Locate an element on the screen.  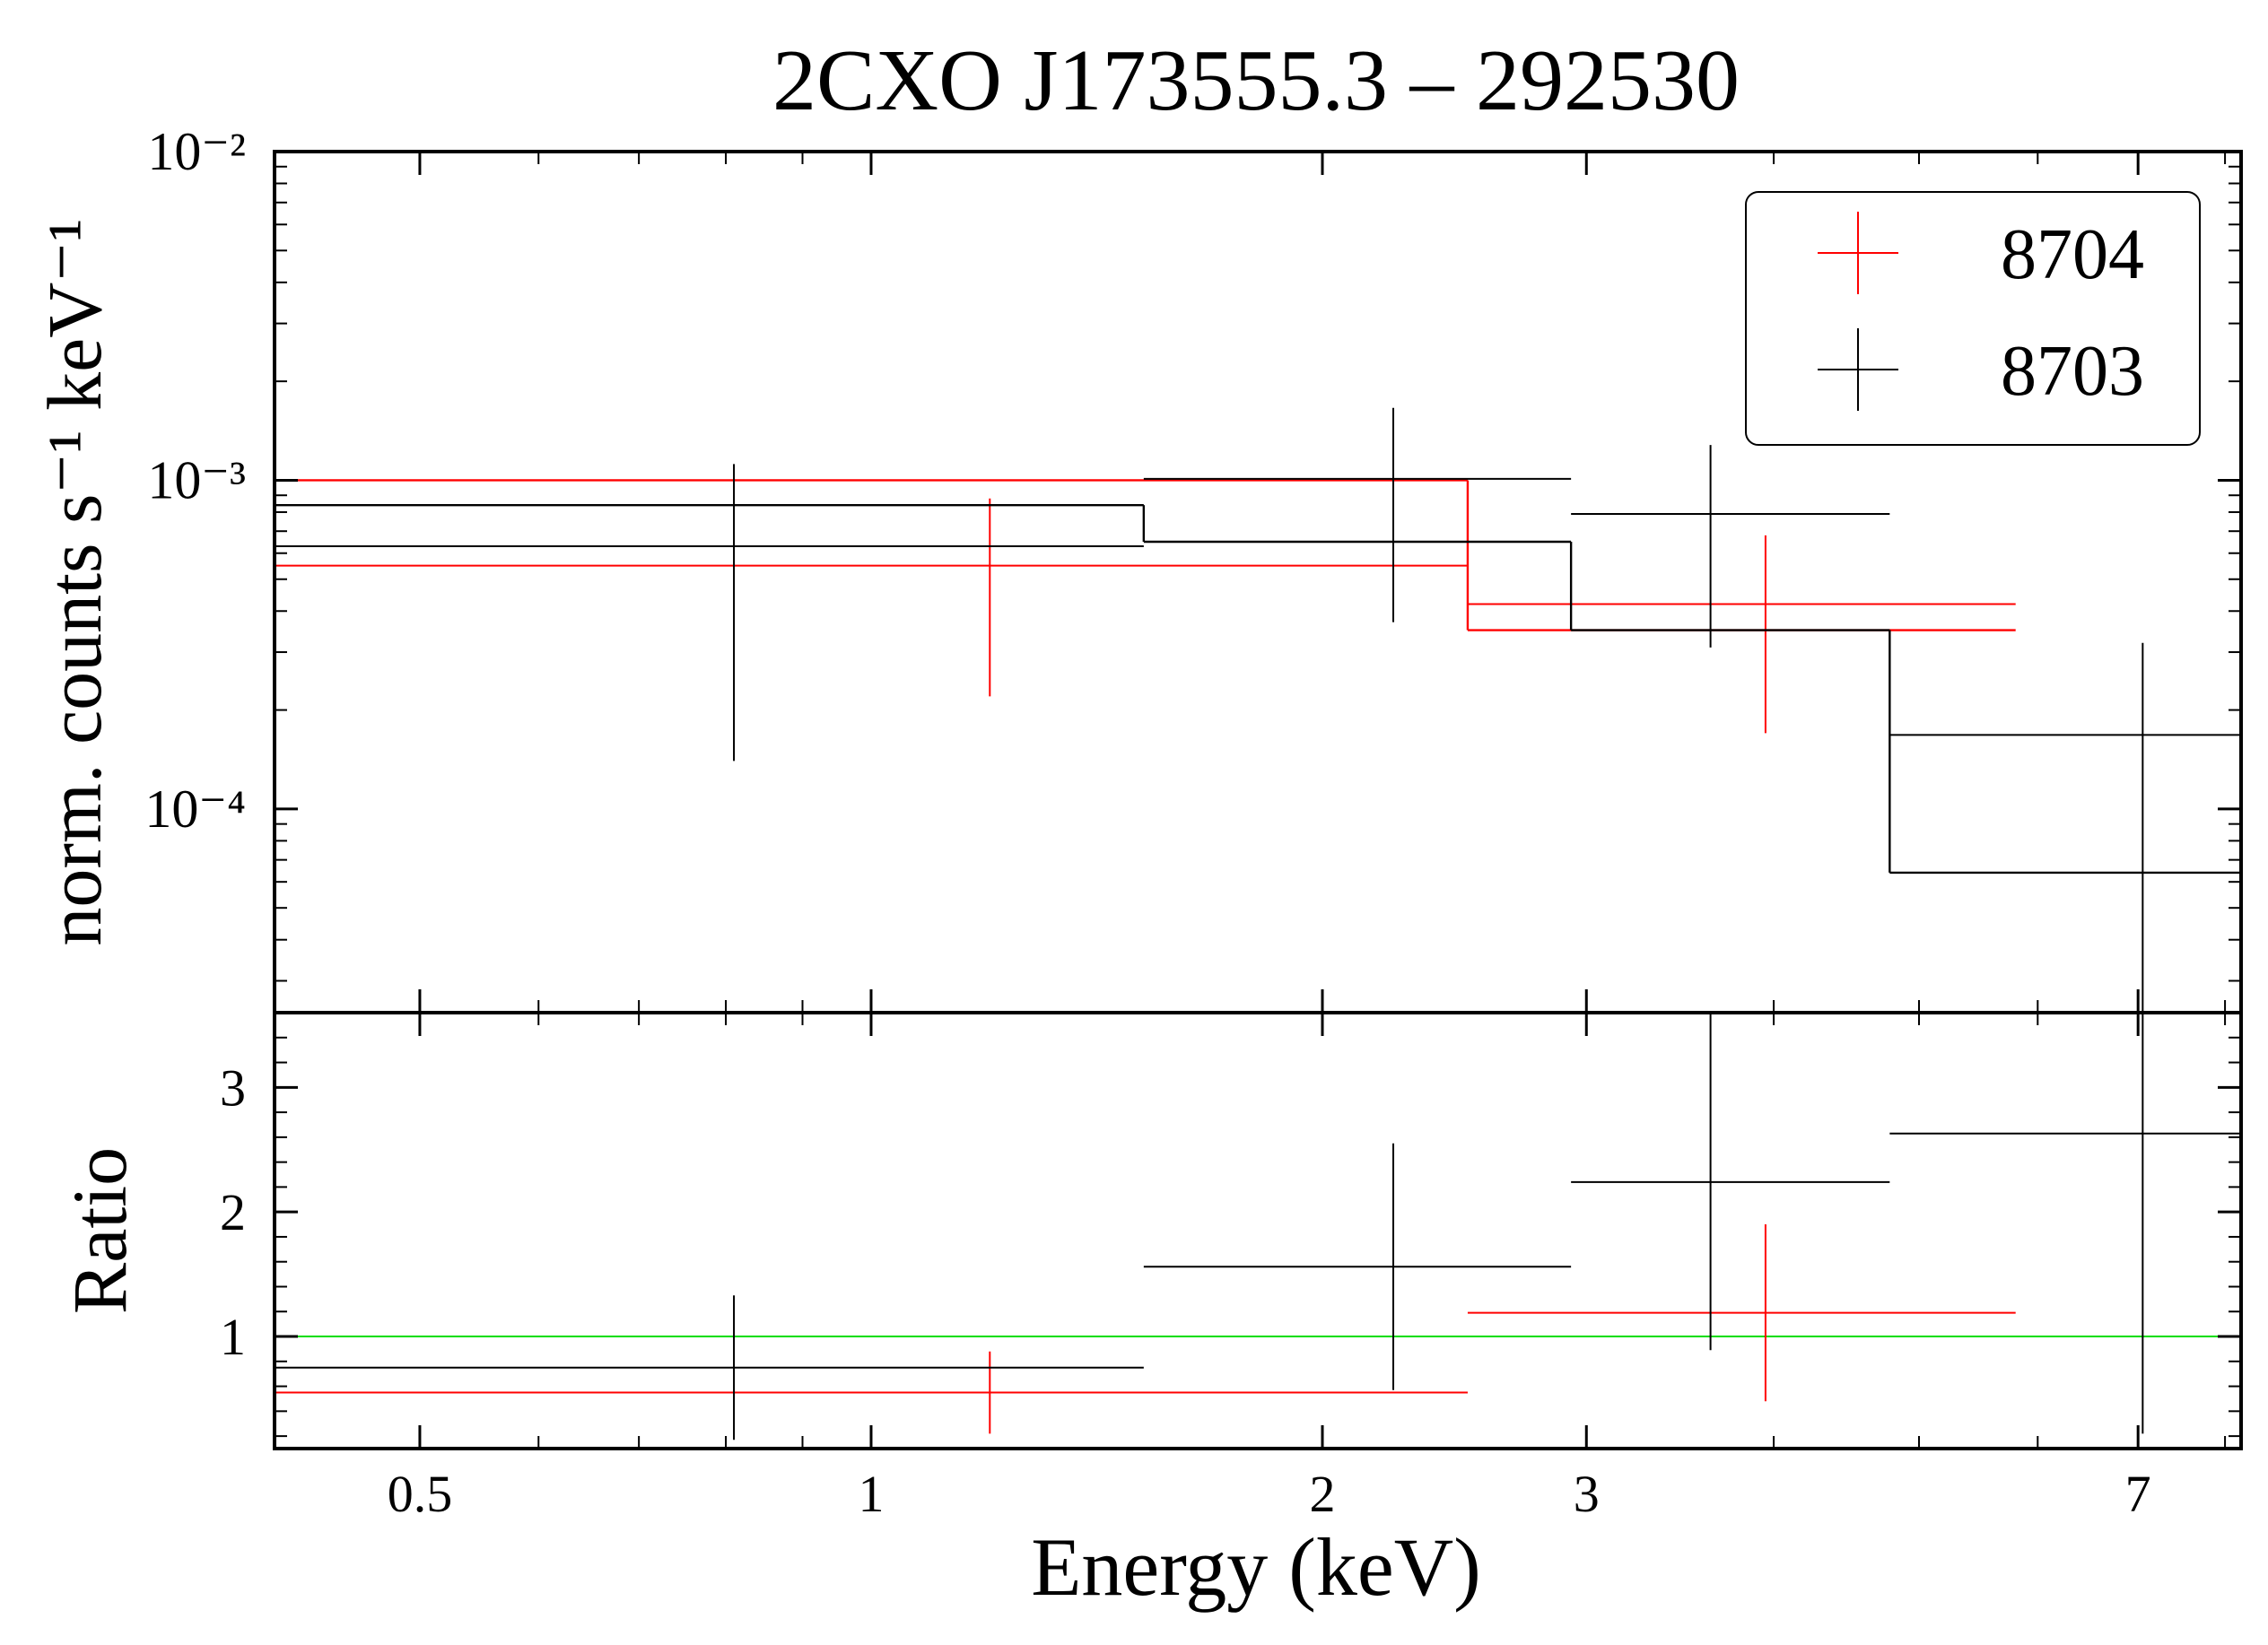
legend-label-8703: 8703 is located at coordinates (2072, 372).